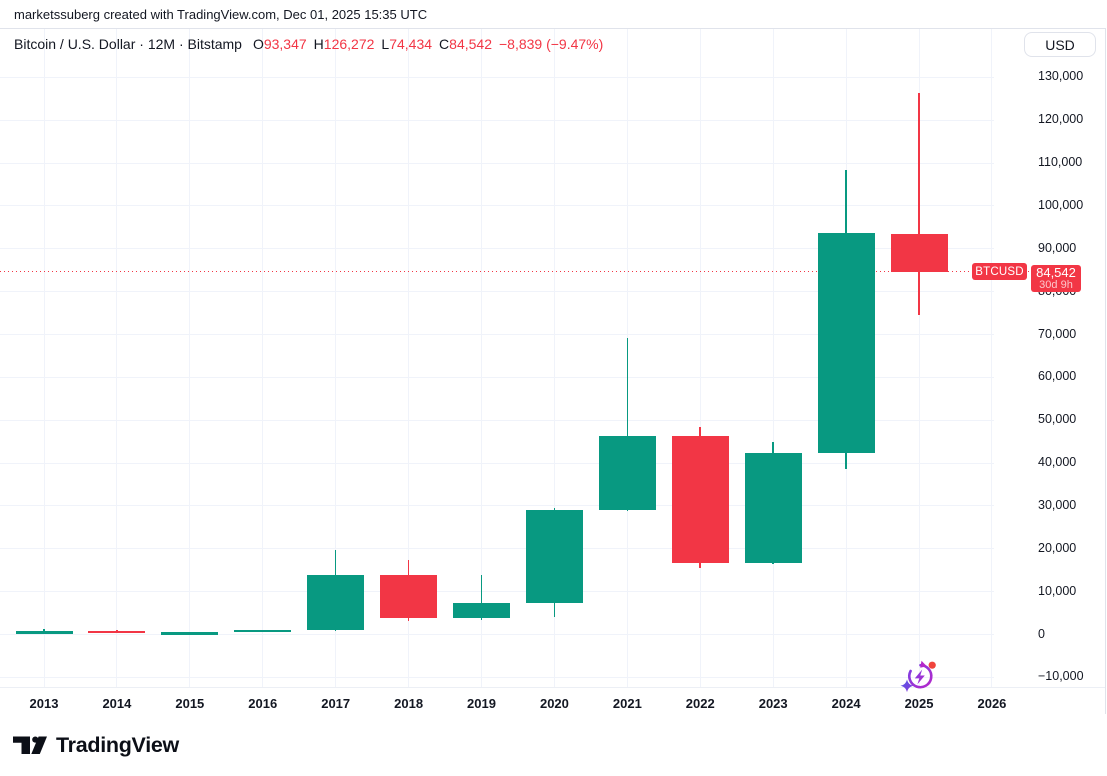 Image resolution: width=1107 pixels, height=776 pixels. I want to click on symbol-price-tag: BTCUSD, so click(999, 272).